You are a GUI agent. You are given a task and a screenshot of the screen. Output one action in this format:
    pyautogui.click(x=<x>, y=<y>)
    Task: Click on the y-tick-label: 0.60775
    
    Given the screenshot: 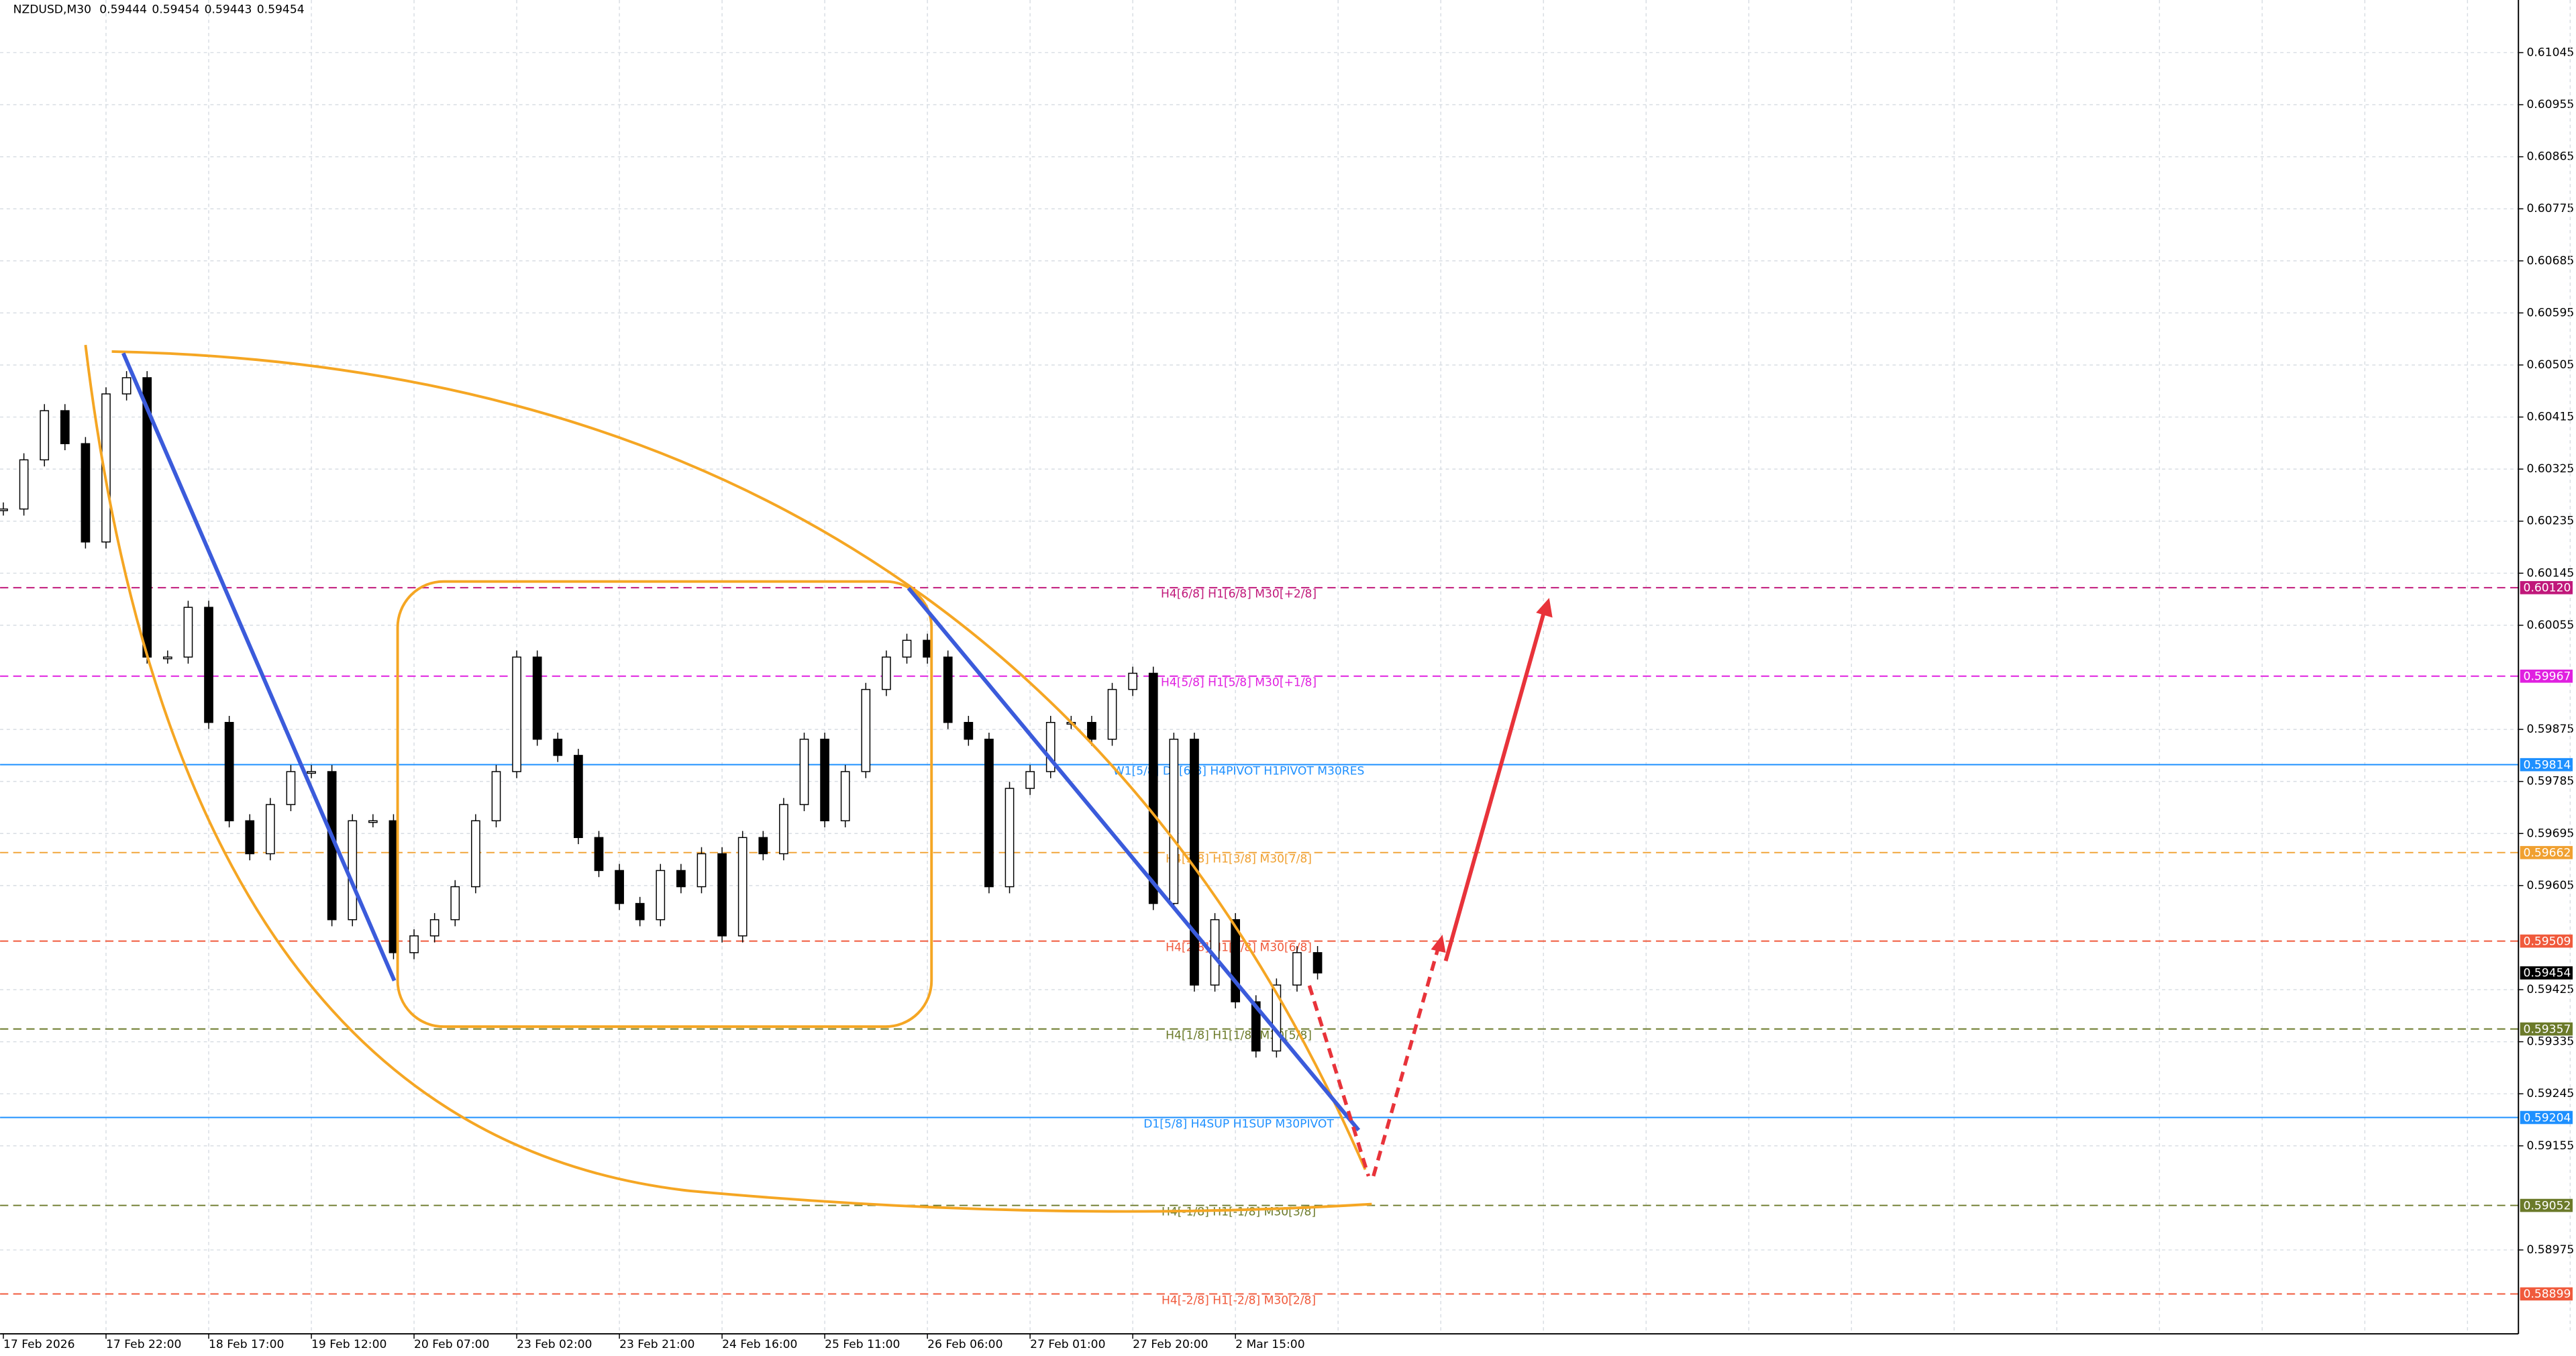 What is the action you would take?
    pyautogui.click(x=2550, y=208)
    